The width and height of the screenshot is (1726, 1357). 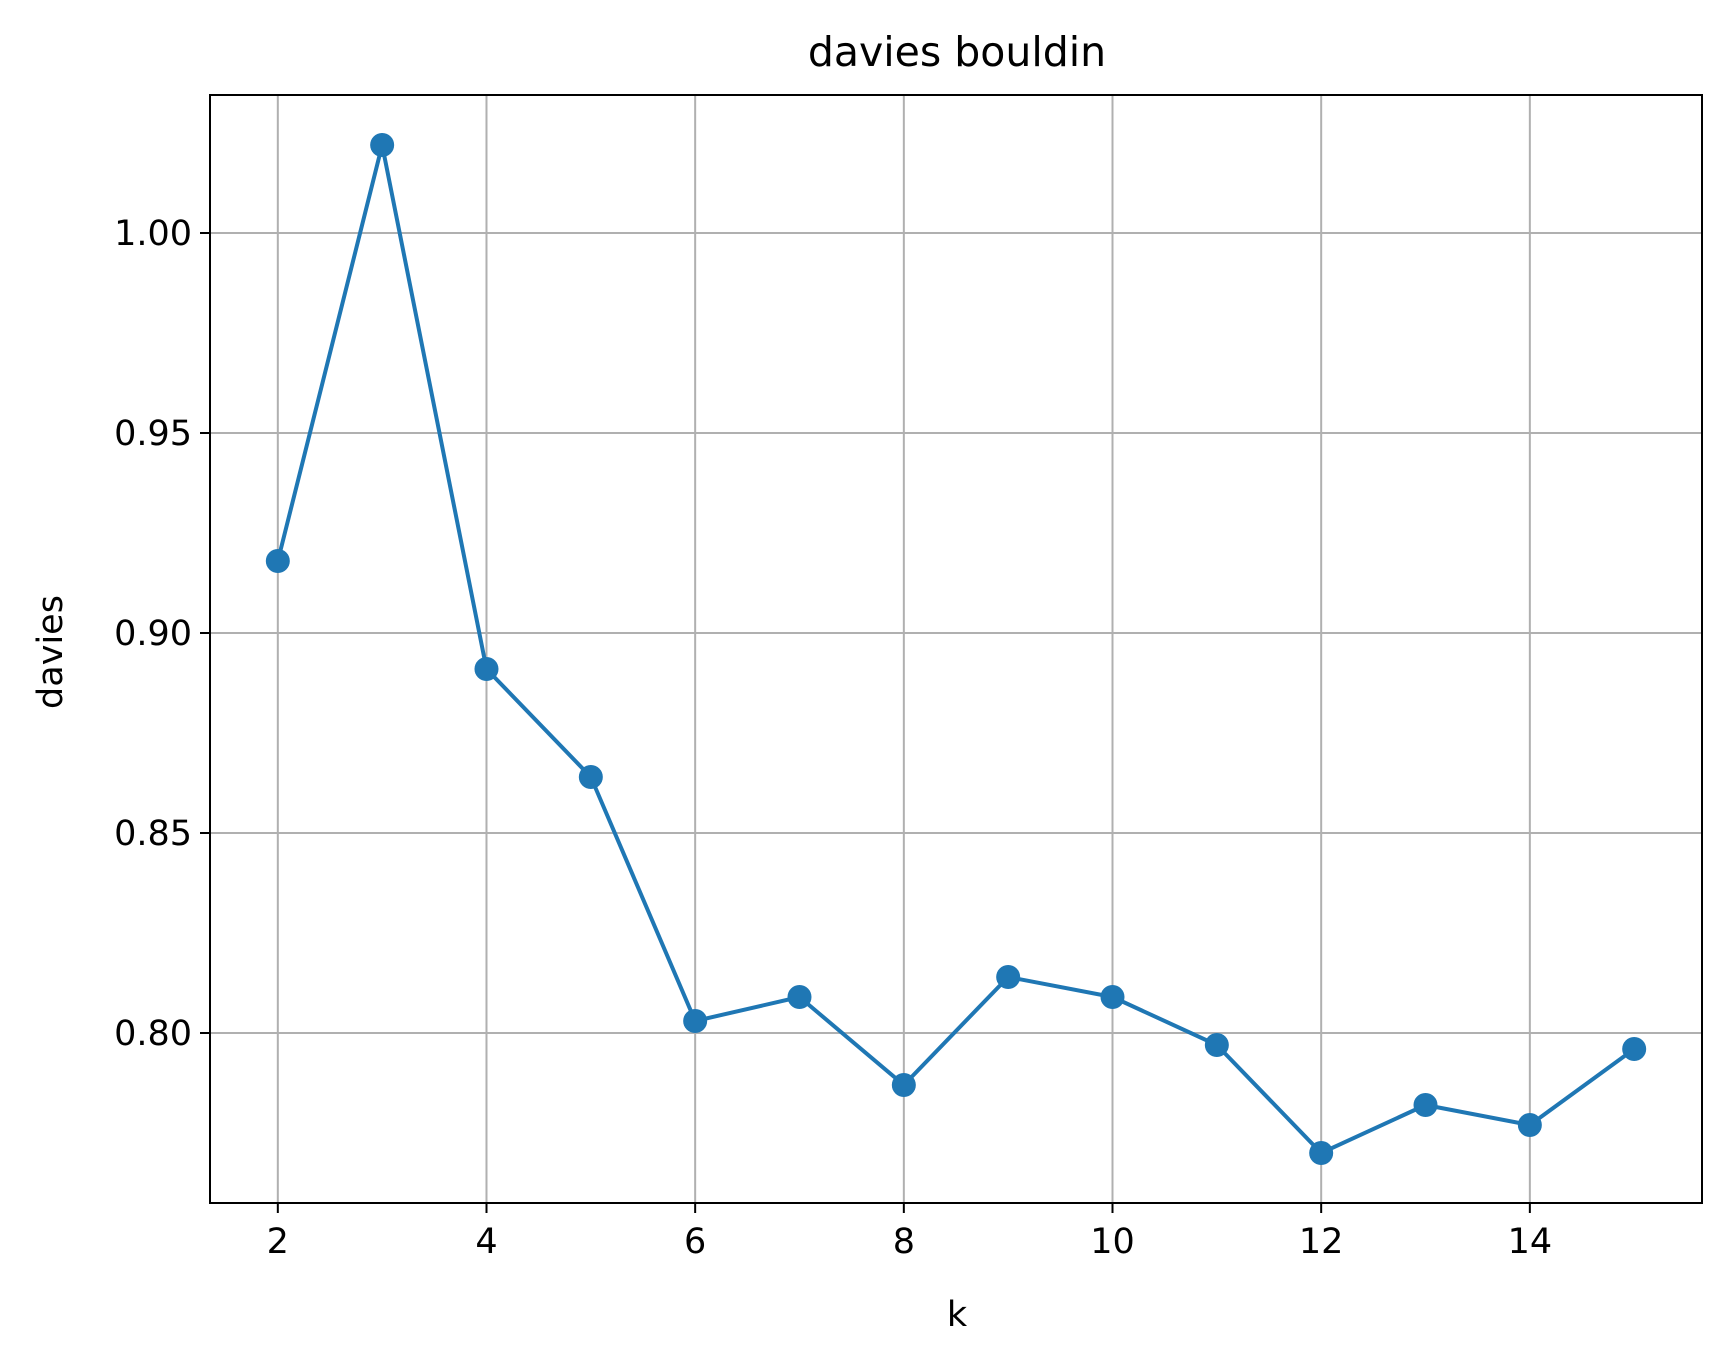 What do you see at coordinates (153, 1034) in the screenshot?
I see `y-tick-label: 0.80` at bounding box center [153, 1034].